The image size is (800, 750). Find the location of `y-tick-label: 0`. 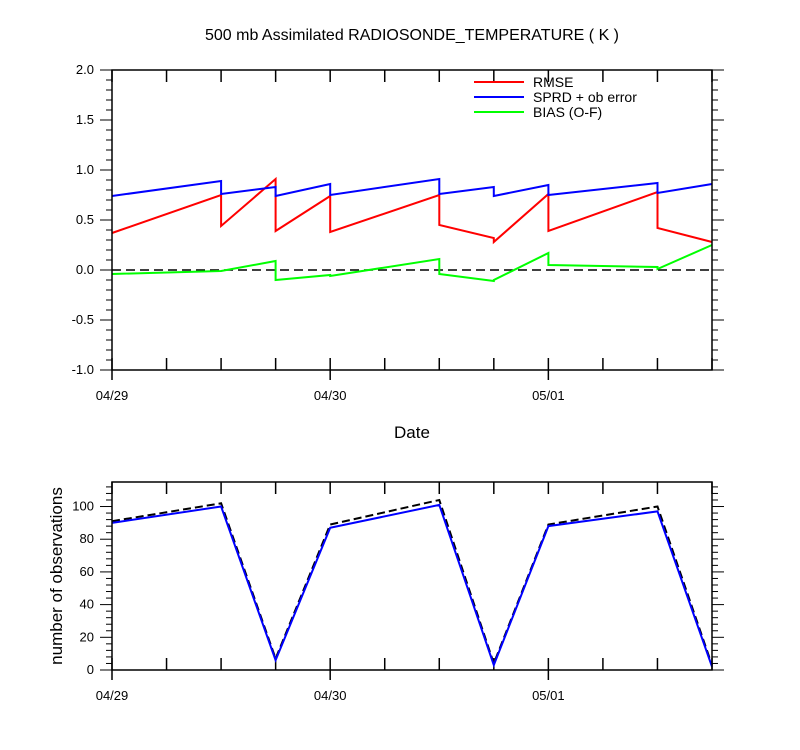

y-tick-label: 0 is located at coordinates (90, 669).